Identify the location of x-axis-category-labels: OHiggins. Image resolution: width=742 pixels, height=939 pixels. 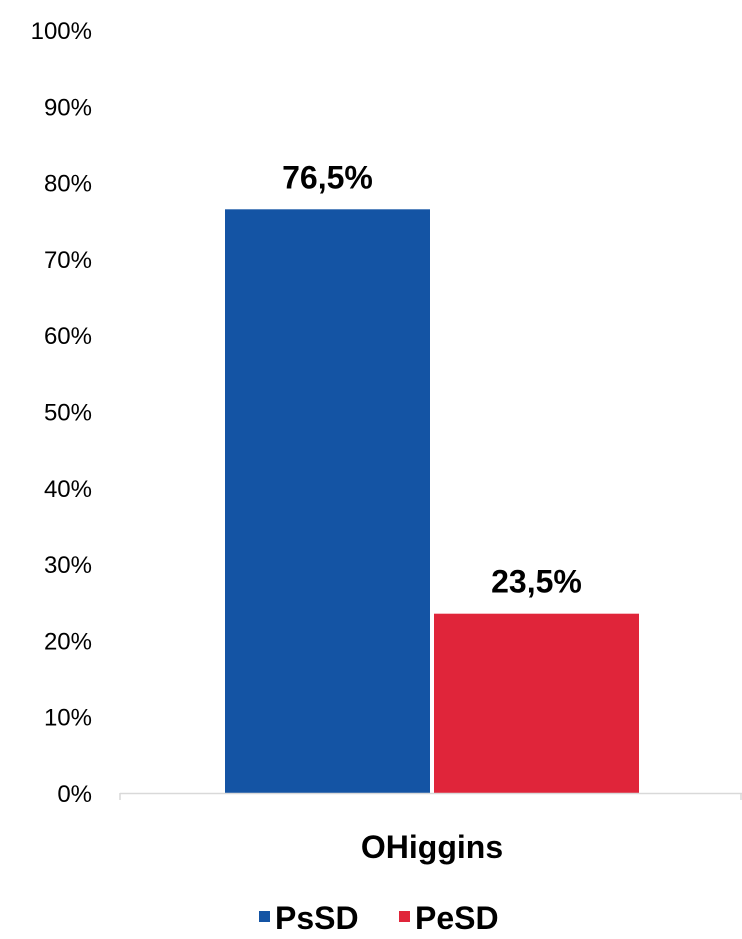
(432, 847).